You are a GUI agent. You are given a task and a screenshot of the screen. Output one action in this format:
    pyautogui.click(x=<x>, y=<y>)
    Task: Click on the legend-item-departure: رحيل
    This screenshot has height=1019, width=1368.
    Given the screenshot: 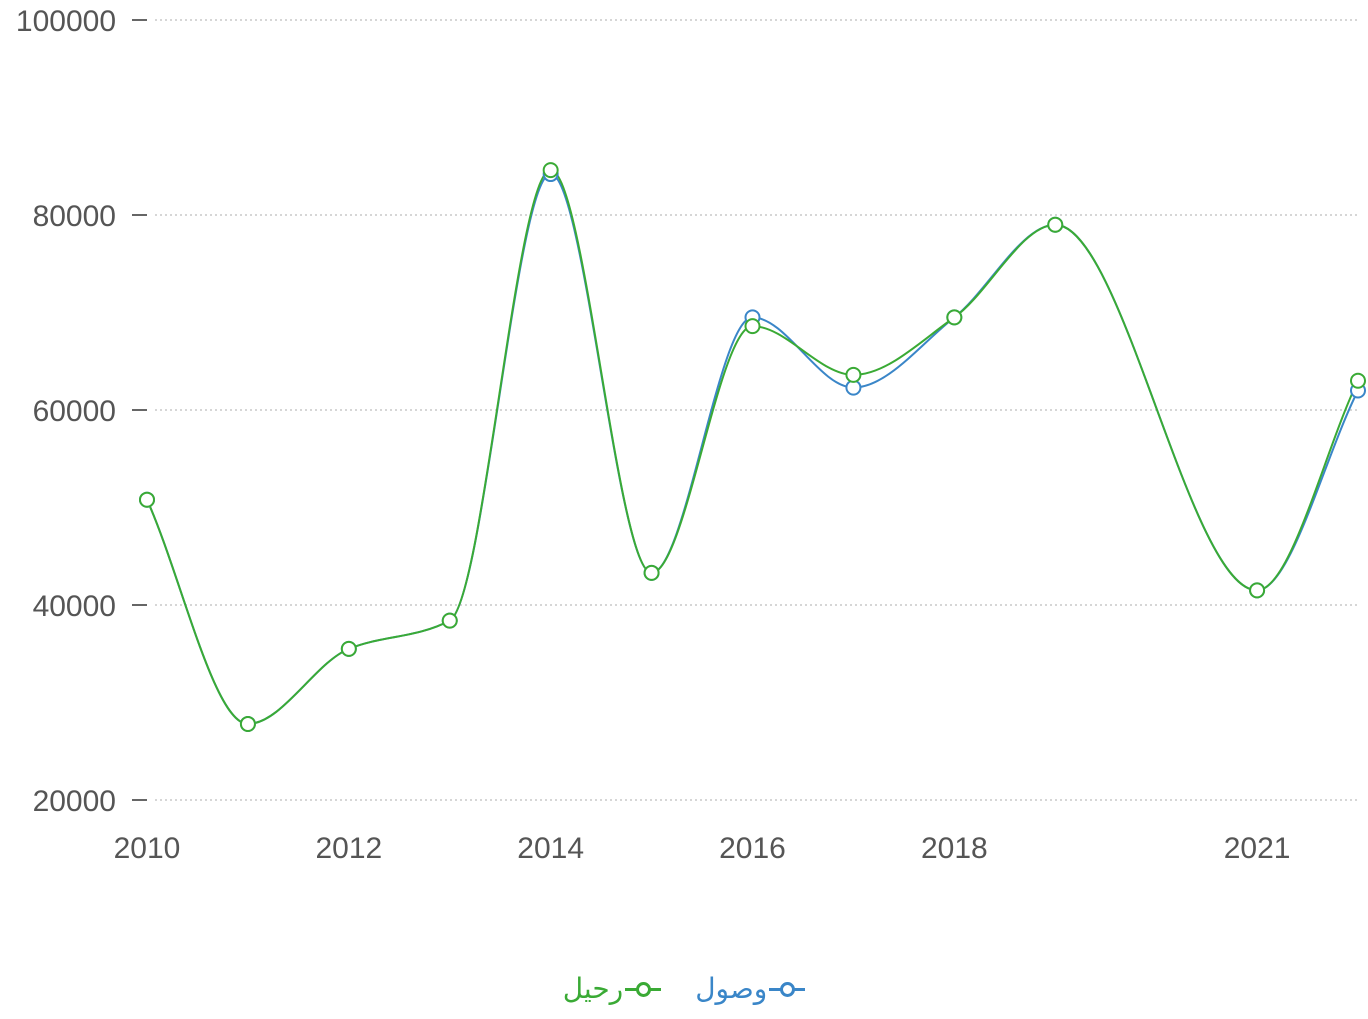 What is the action you would take?
    pyautogui.click(x=612, y=988)
    